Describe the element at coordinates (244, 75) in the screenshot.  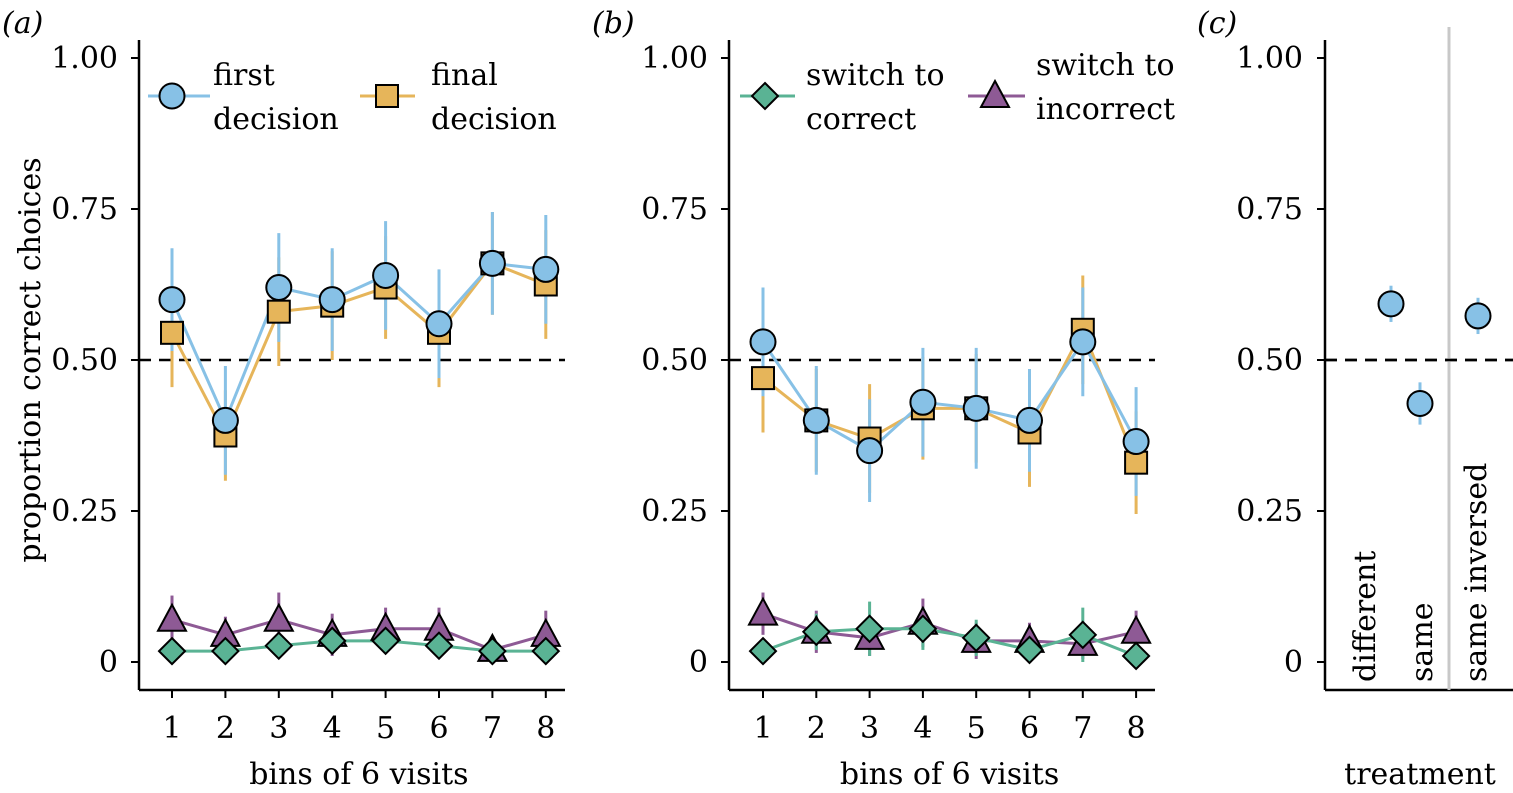
I see `legend-label: first` at that location.